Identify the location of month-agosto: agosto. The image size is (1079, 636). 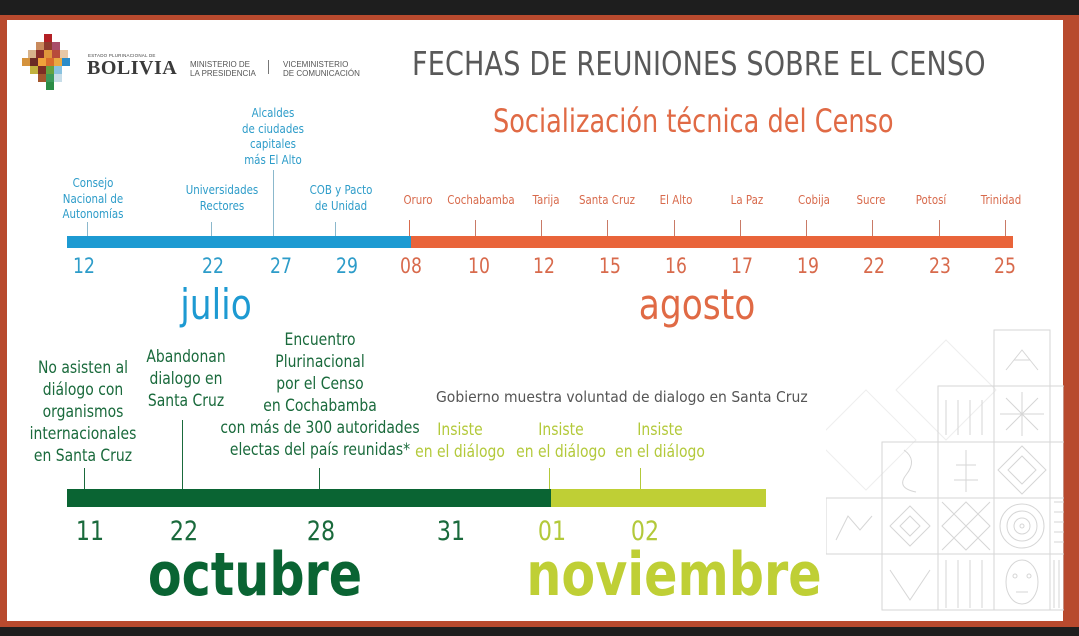
(697, 304).